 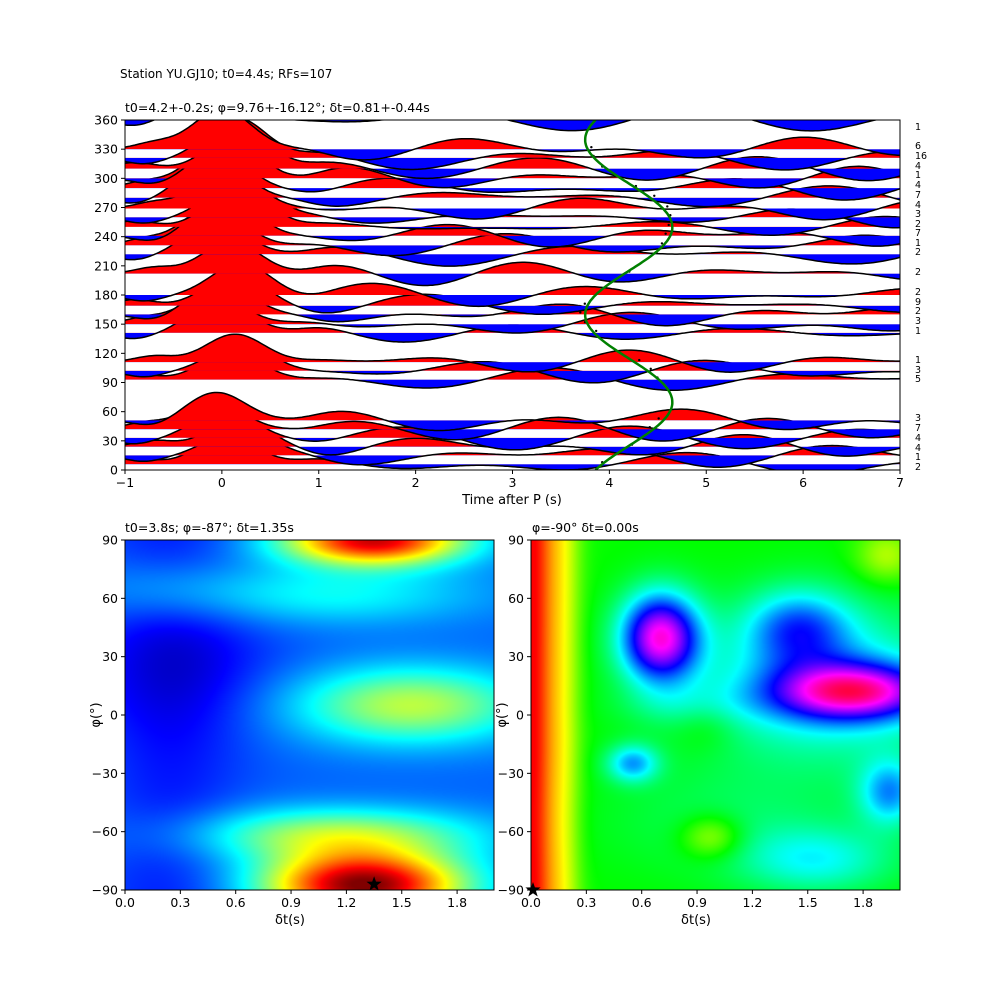 I want to click on rf-x-tick-label: 0, so click(x=222, y=482).